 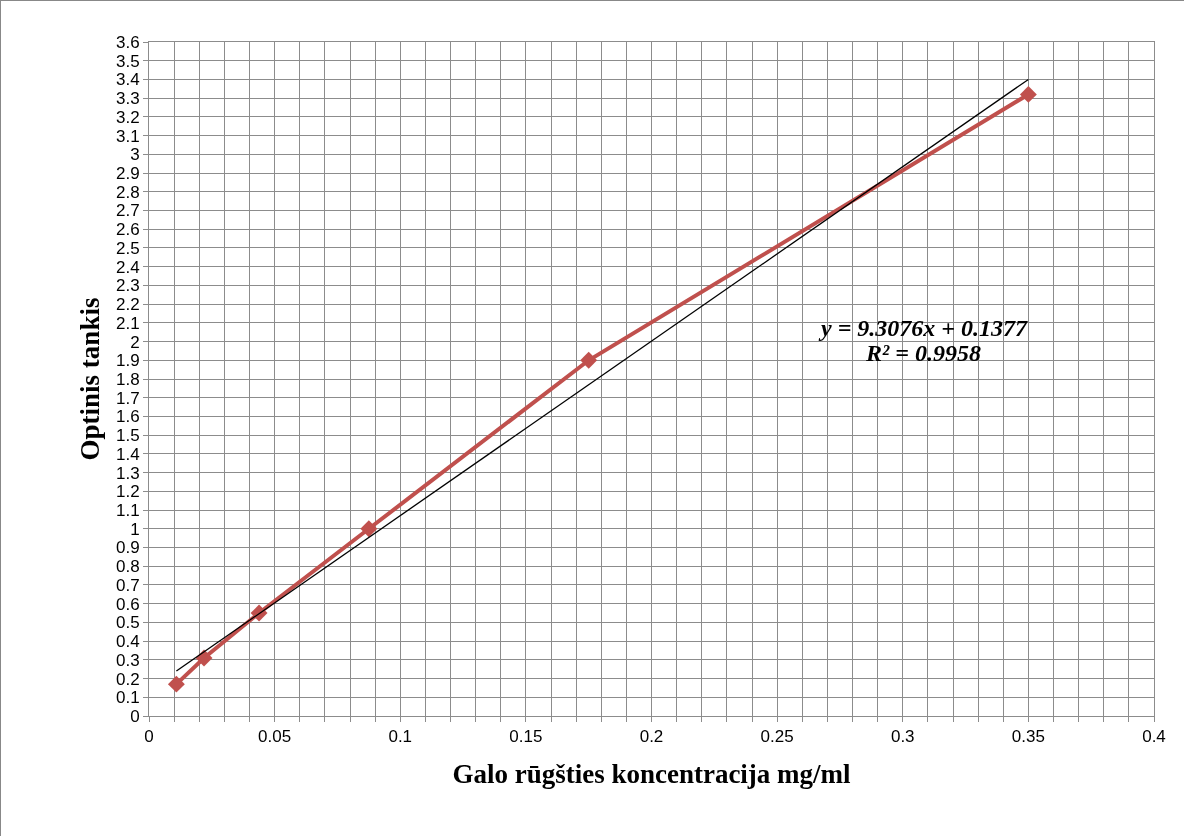 What do you see at coordinates (135, 529) in the screenshot?
I see `y-tick-label: 1` at bounding box center [135, 529].